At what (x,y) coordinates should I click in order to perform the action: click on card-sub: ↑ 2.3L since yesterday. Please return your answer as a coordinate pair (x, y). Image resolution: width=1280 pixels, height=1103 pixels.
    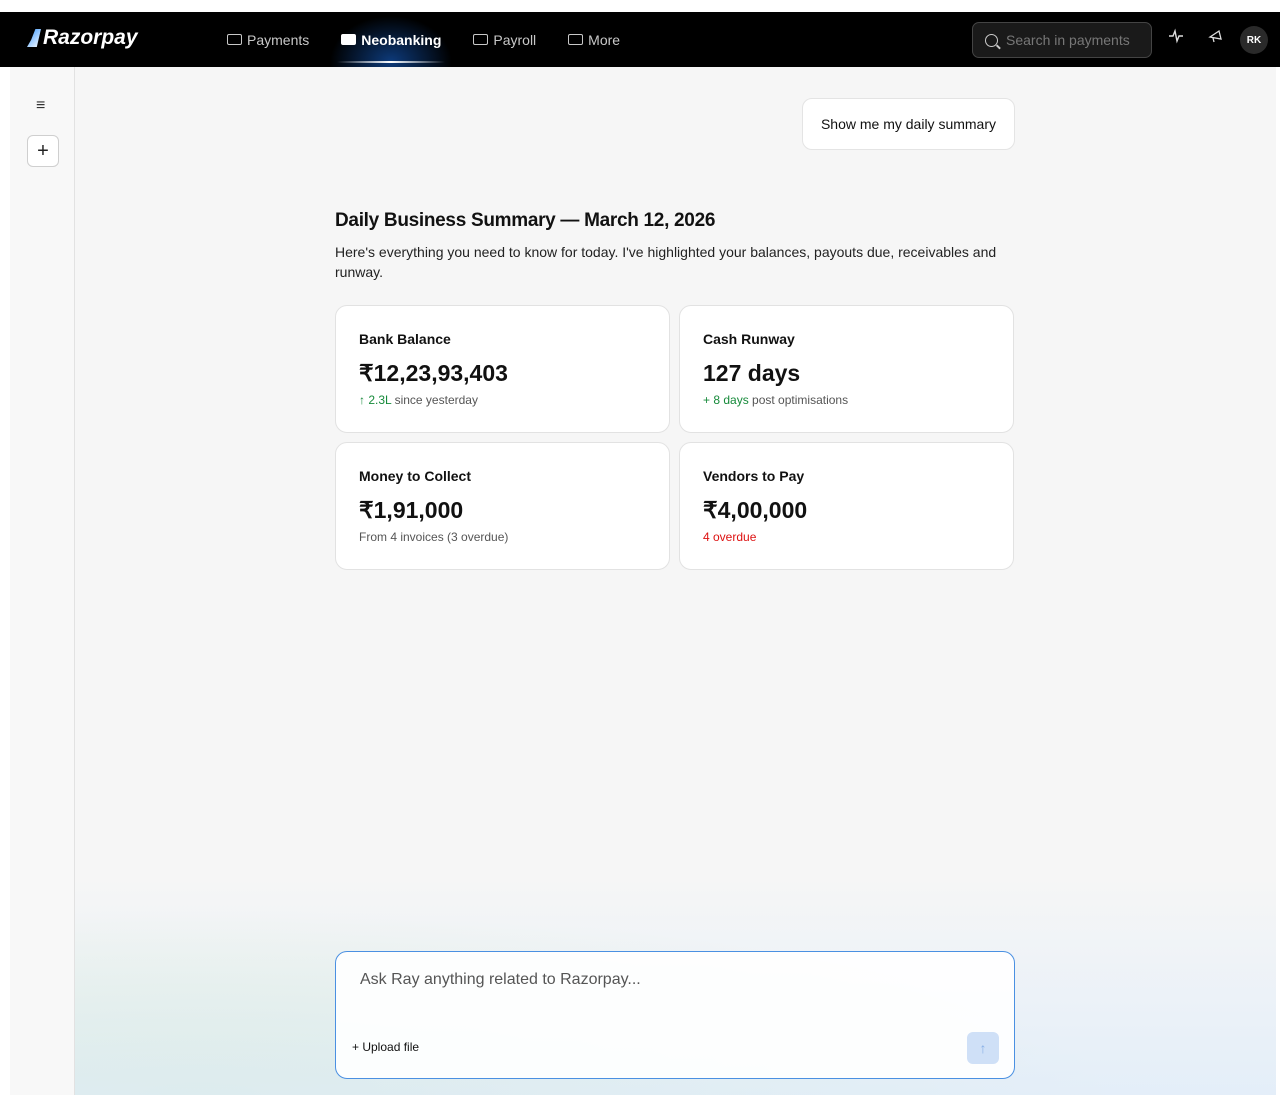
    Looking at the image, I should click on (502, 400).